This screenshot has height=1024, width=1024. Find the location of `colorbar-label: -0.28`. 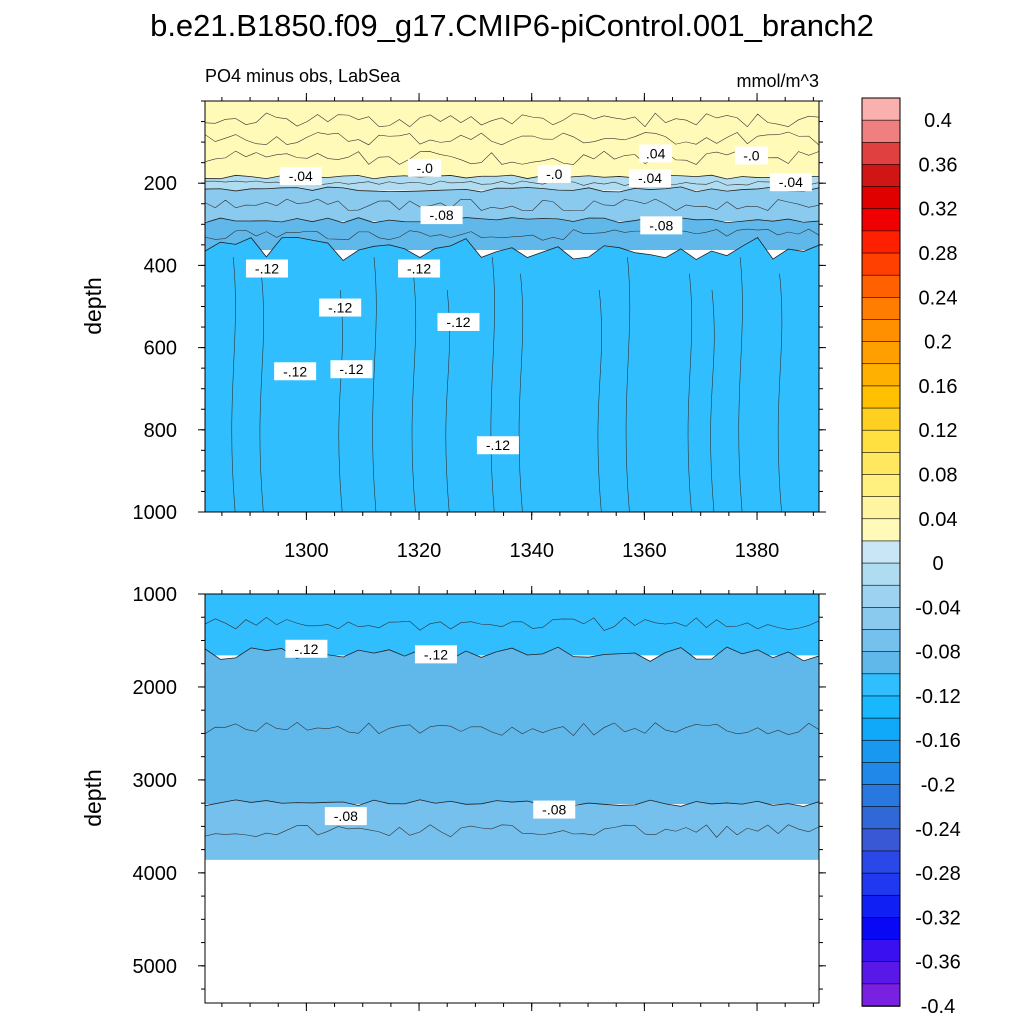

colorbar-label: -0.28 is located at coordinates (938, 874).